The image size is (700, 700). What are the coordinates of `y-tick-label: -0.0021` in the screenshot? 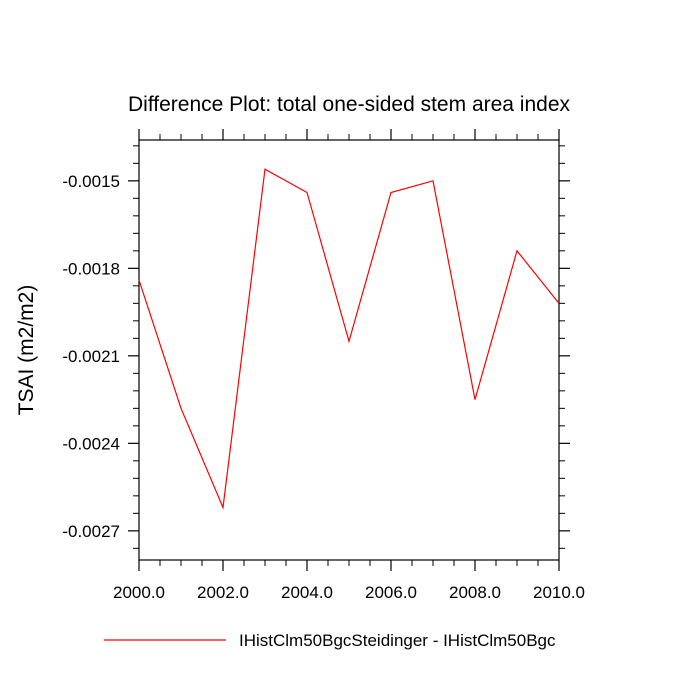 It's located at (91, 356).